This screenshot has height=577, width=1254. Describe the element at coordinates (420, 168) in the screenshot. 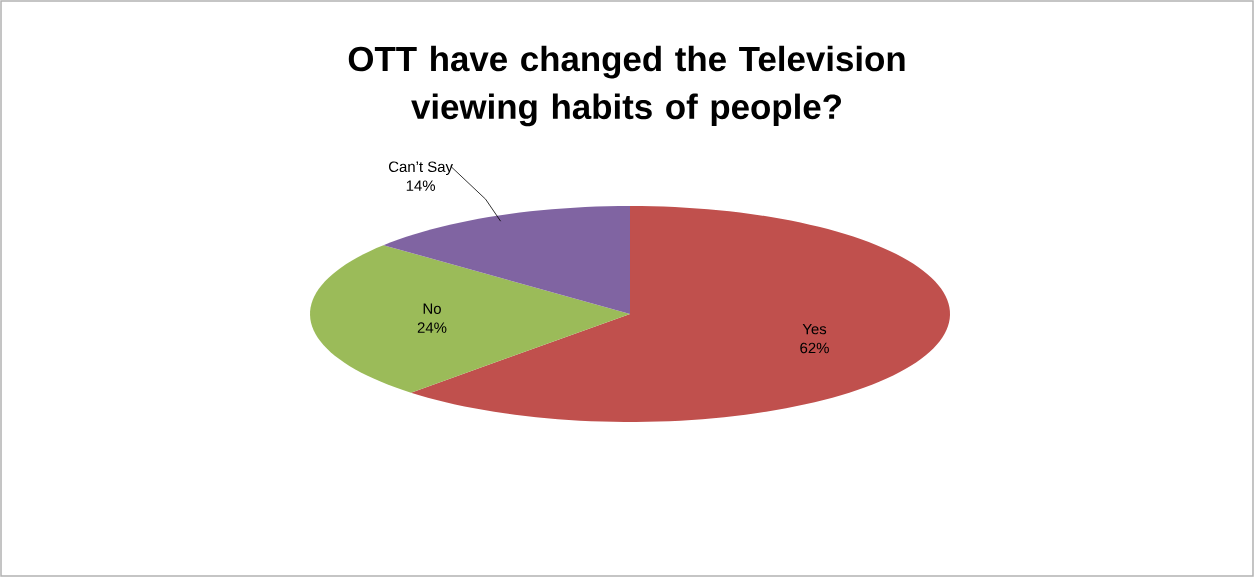

I see `slice-label: Can’t Say` at that location.